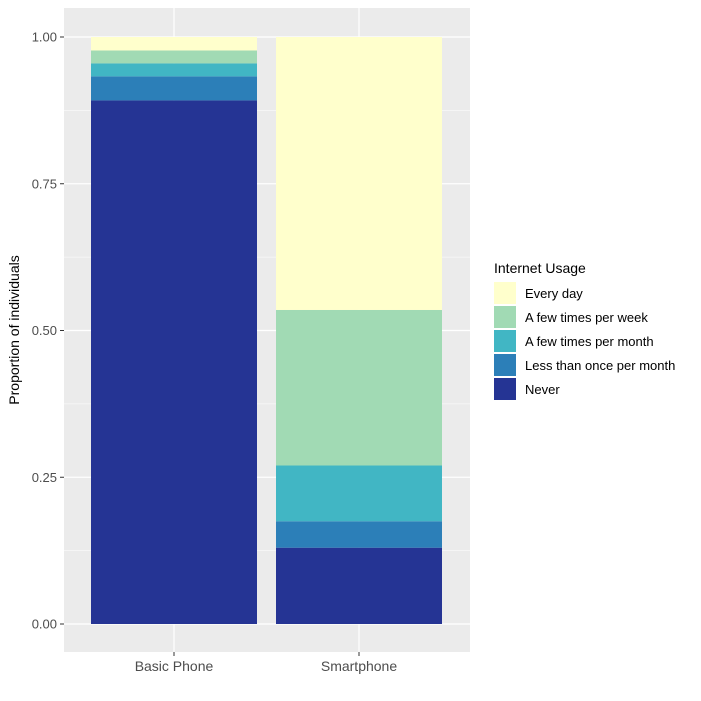 The height and width of the screenshot is (701, 701). Describe the element at coordinates (174, 666) in the screenshot. I see `x-tick-label: Basic Phone` at that location.